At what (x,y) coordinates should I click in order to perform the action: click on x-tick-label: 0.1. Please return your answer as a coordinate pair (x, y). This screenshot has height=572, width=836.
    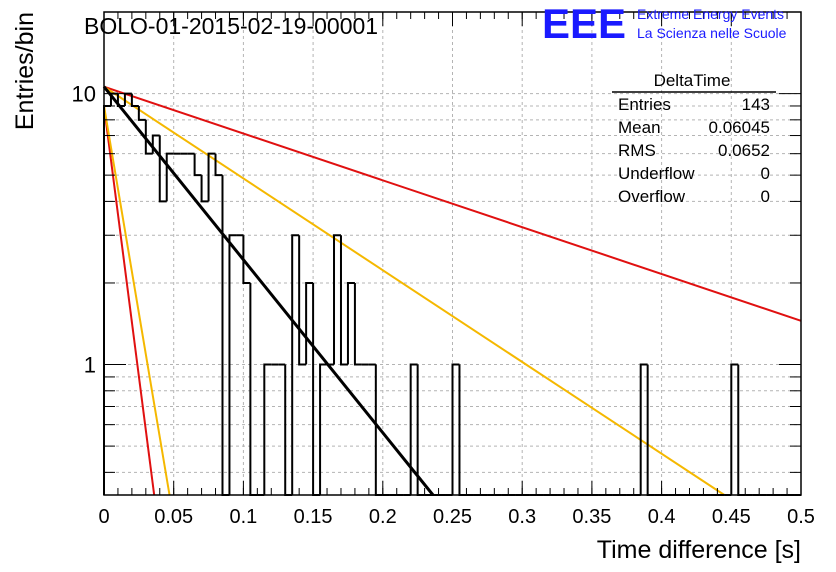
    Looking at the image, I should click on (243, 517).